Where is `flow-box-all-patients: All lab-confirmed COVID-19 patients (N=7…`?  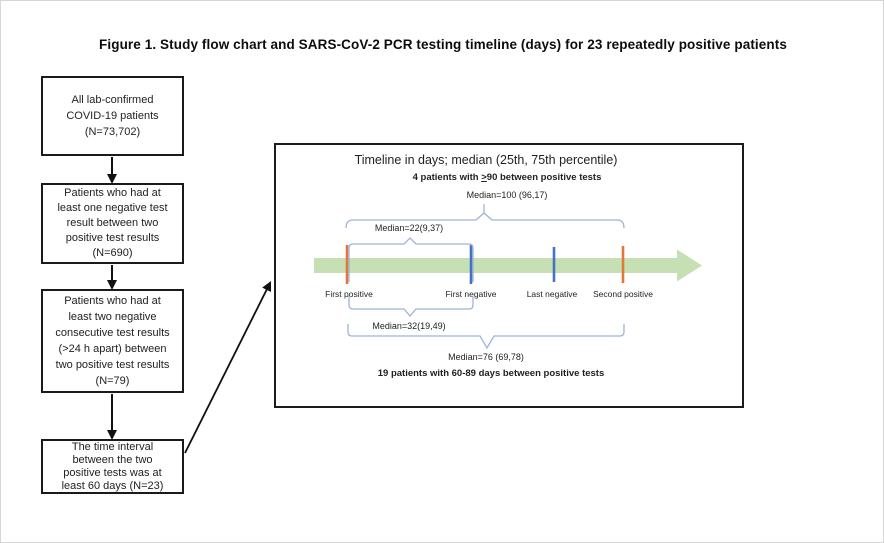 flow-box-all-patients: All lab-confirmed COVID-19 patients (N=7… is located at coordinates (112, 116).